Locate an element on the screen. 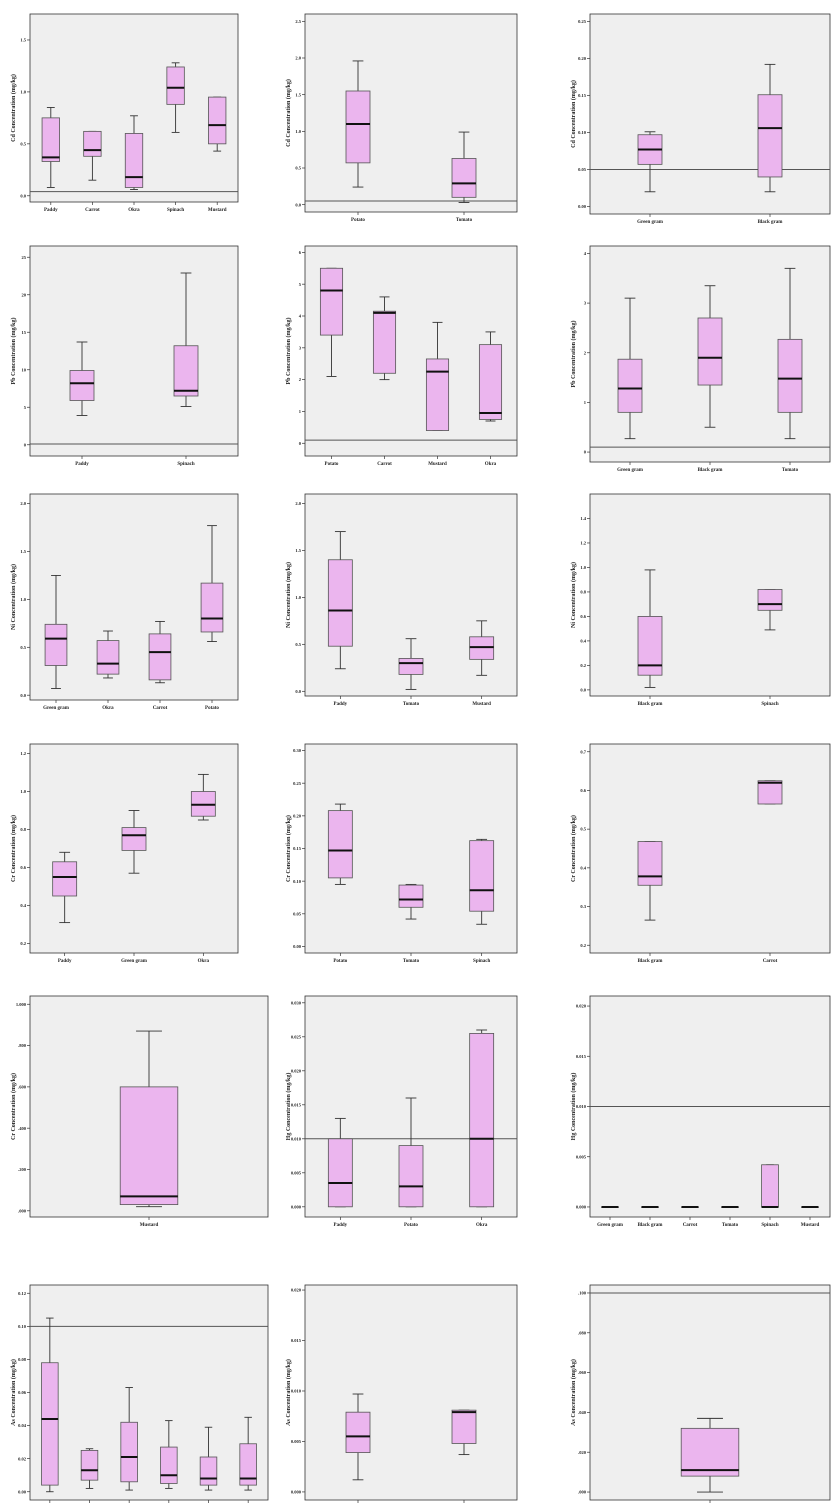 This screenshot has width=831, height=1506. y-tick-label: 0.00 is located at coordinates (582, 206).